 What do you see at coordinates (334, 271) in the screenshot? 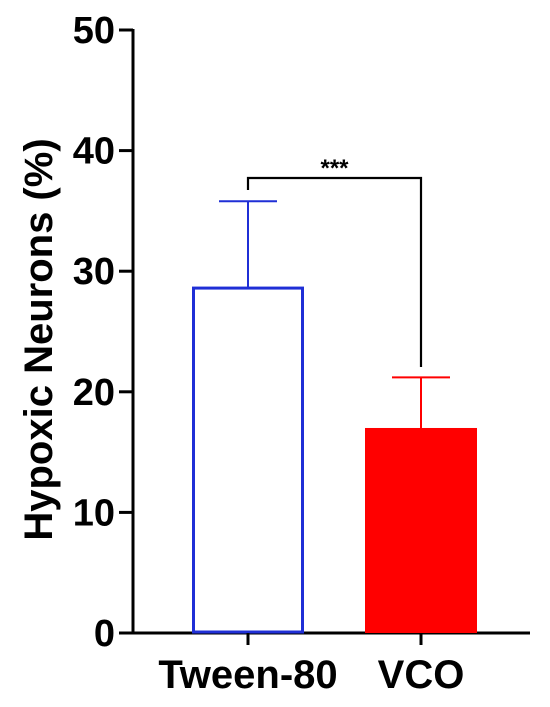
I see `significance-bracket-line` at bounding box center [334, 271].